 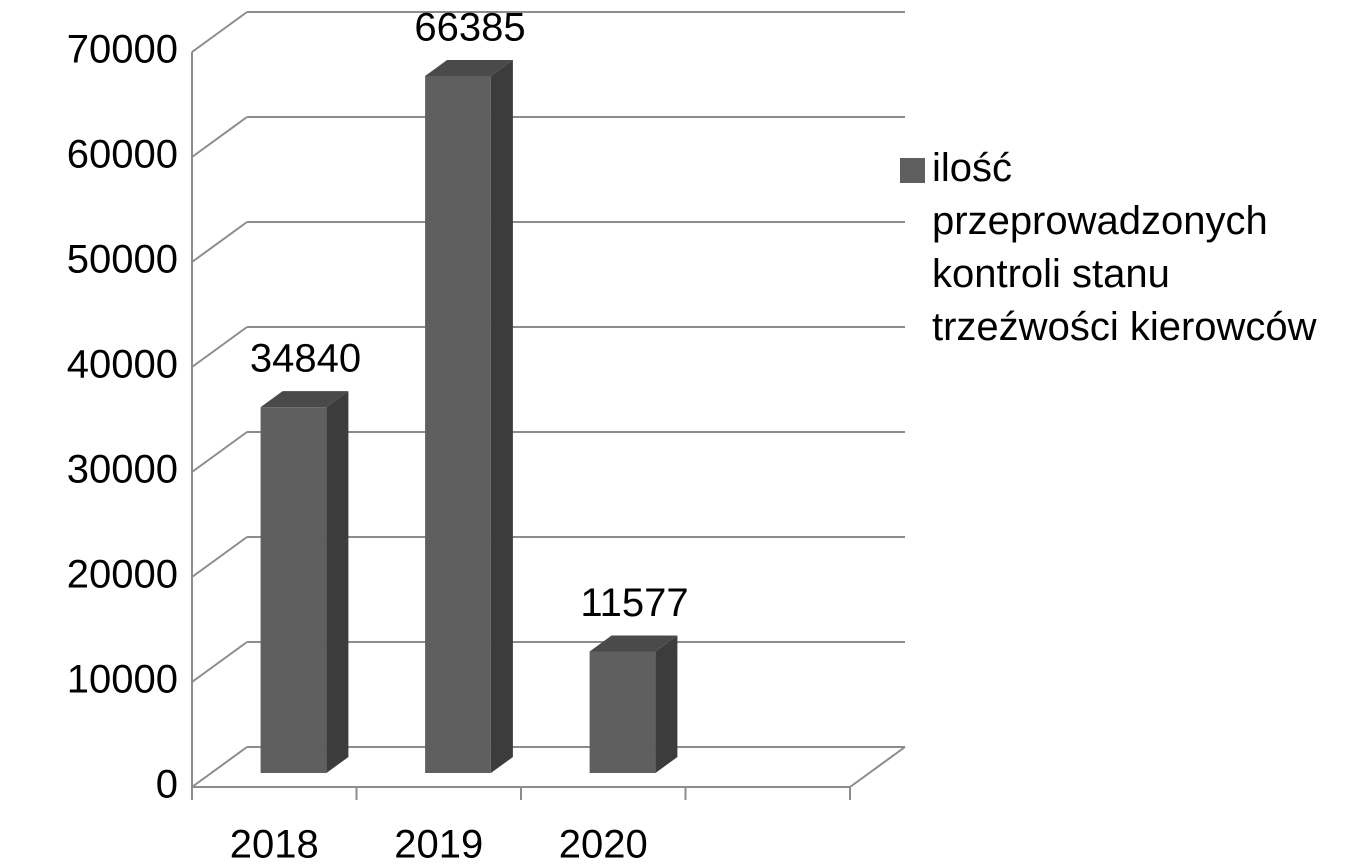 I want to click on y-tick-label: 40000, so click(x=122, y=365).